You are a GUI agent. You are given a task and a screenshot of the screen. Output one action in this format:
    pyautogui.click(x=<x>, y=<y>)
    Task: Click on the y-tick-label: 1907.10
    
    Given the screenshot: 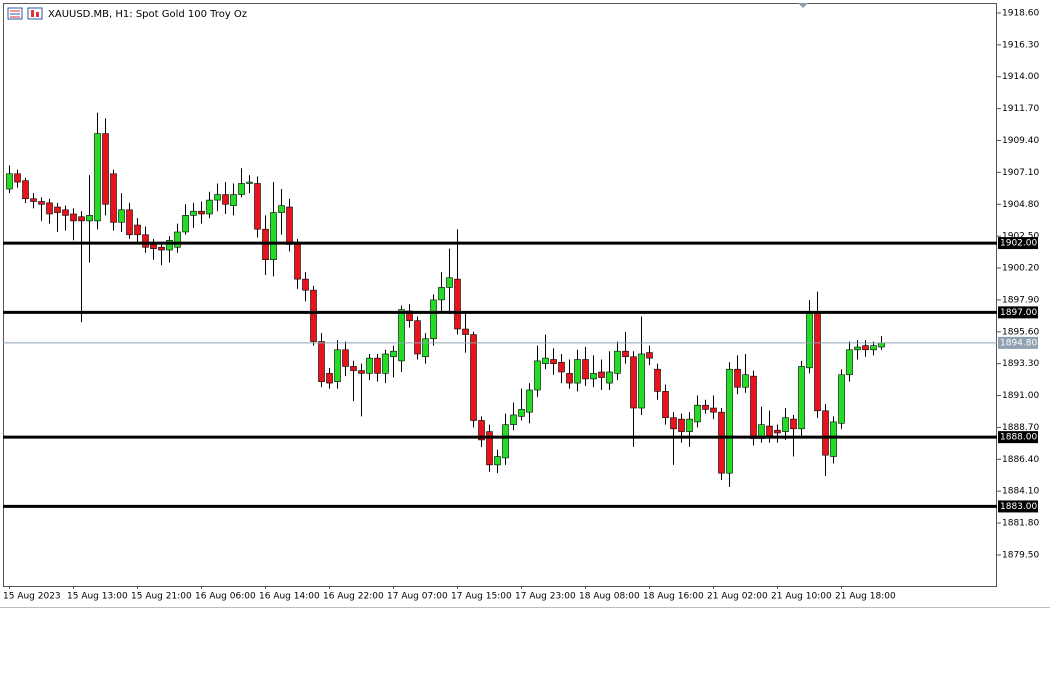 What is the action you would take?
    pyautogui.click(x=1020, y=173)
    